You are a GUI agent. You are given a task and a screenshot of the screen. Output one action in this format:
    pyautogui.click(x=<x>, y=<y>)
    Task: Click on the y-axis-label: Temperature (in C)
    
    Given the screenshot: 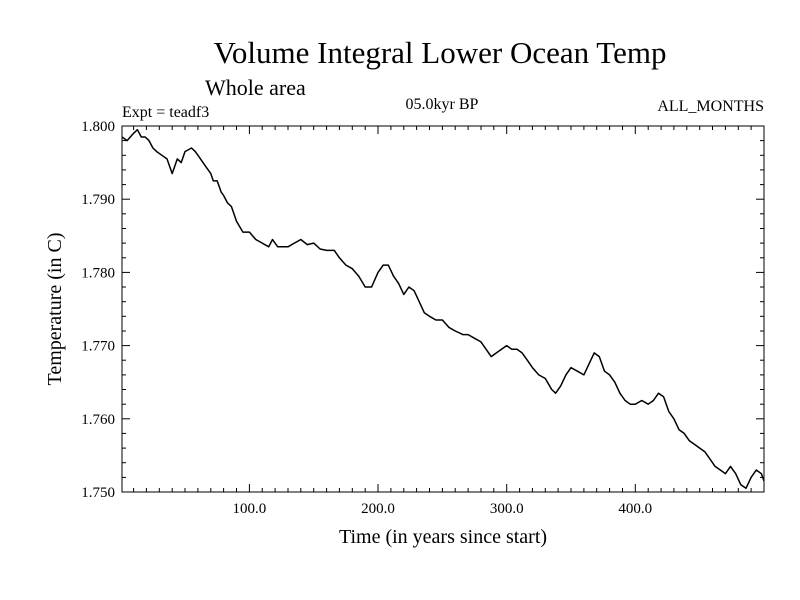 What is the action you would take?
    pyautogui.click(x=55, y=309)
    